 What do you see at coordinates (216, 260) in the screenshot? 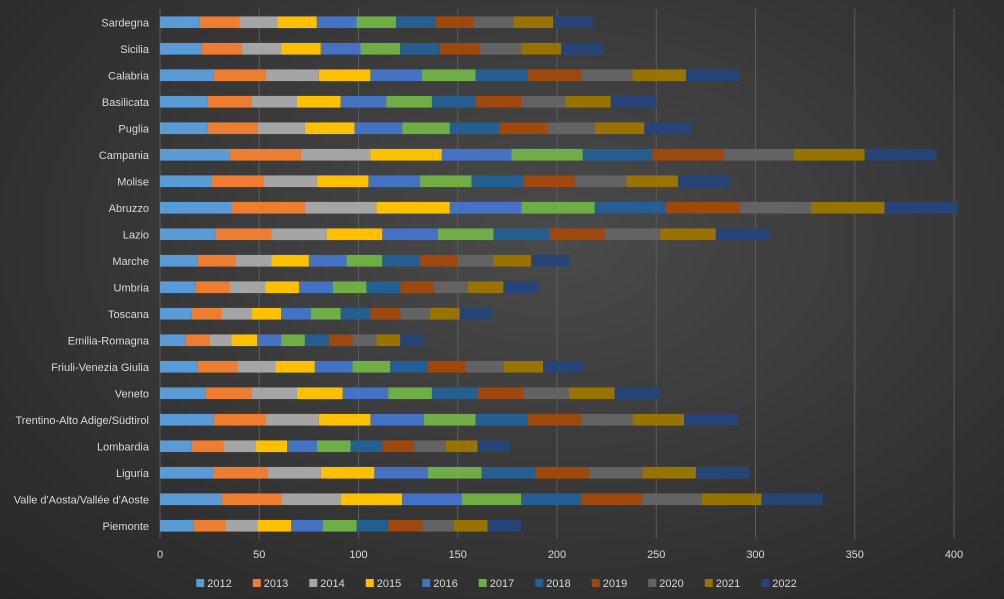
I see `bar-marche-2013` at bounding box center [216, 260].